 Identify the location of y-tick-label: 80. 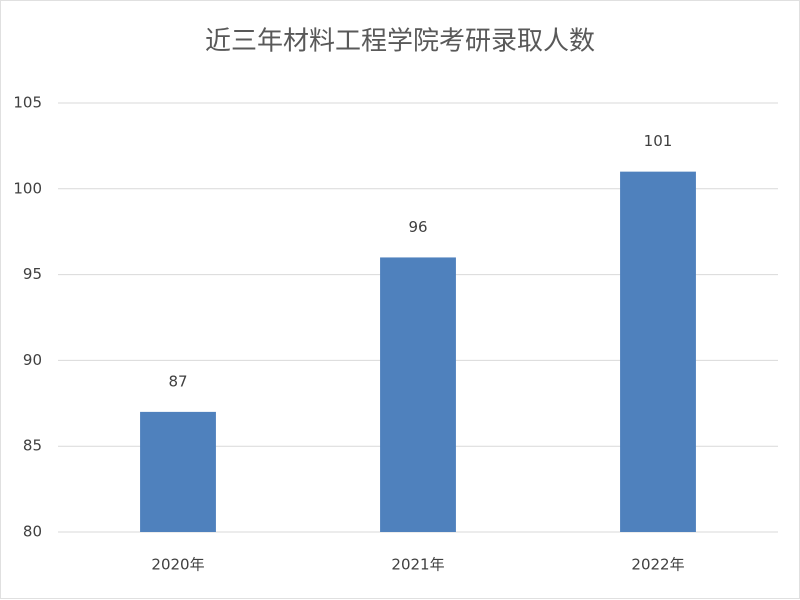
(32, 532).